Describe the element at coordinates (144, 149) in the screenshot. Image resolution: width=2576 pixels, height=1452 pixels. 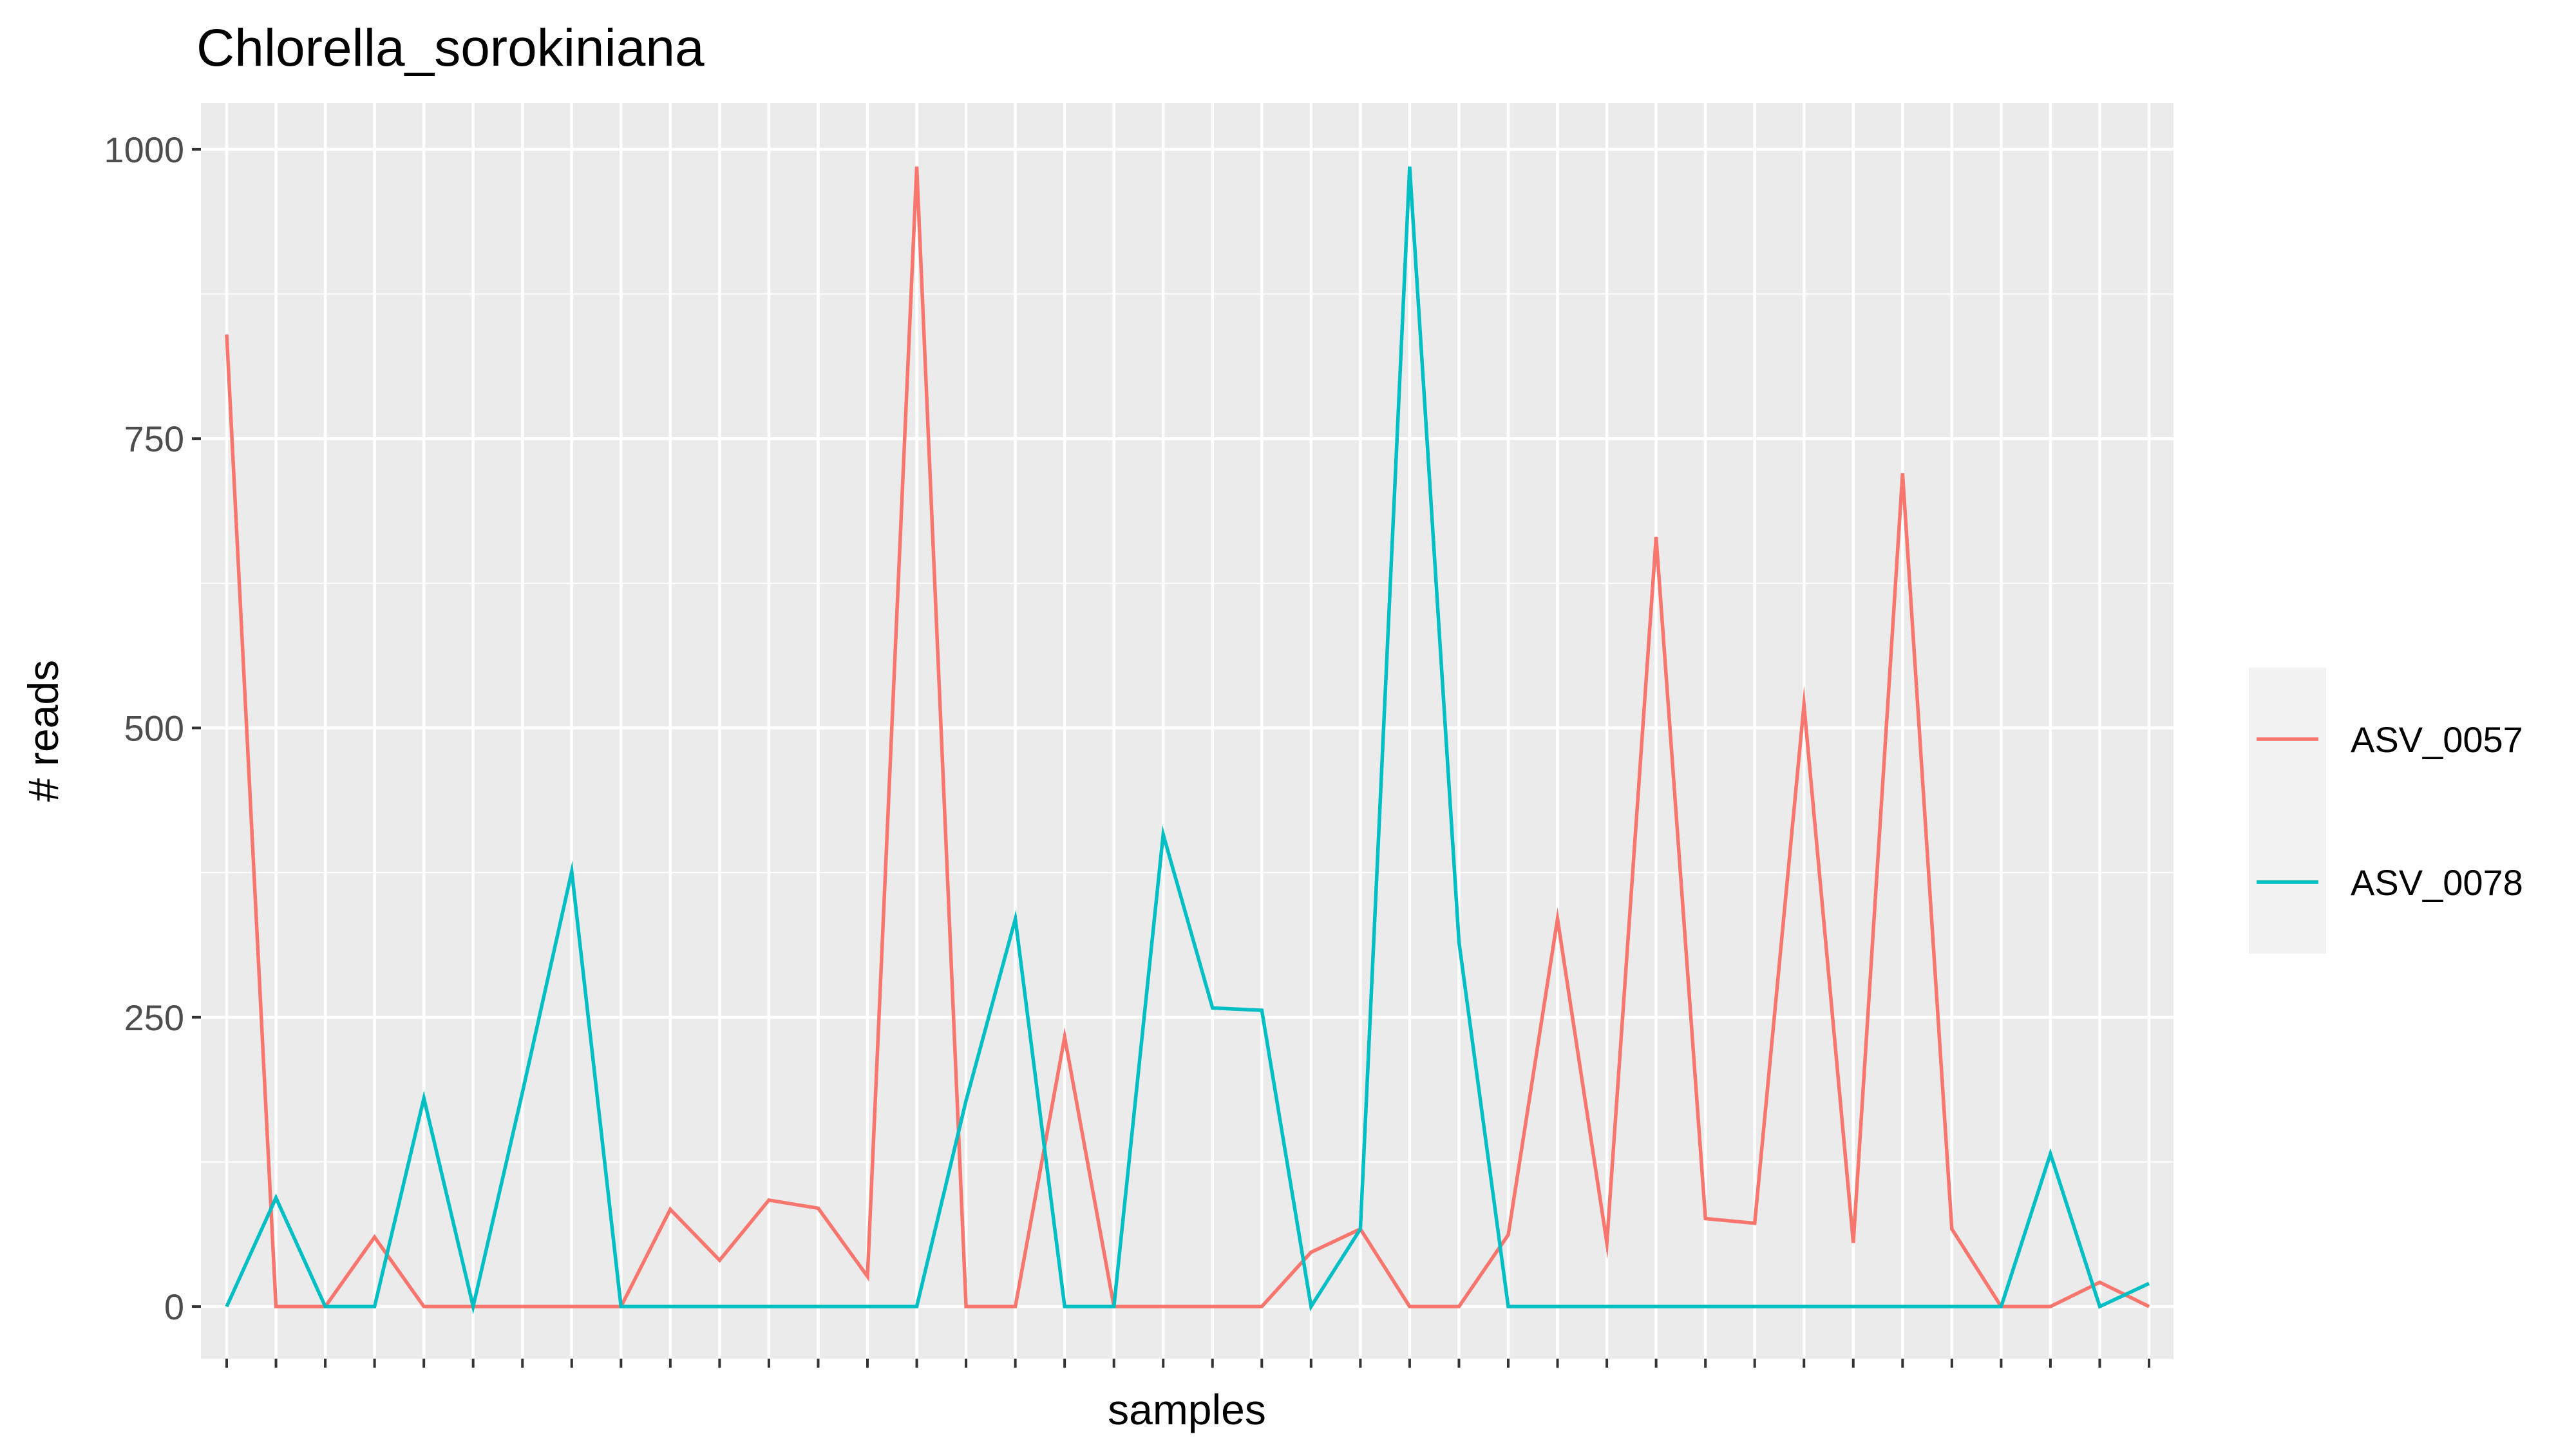
I see `y-tick-label: 1000` at that location.